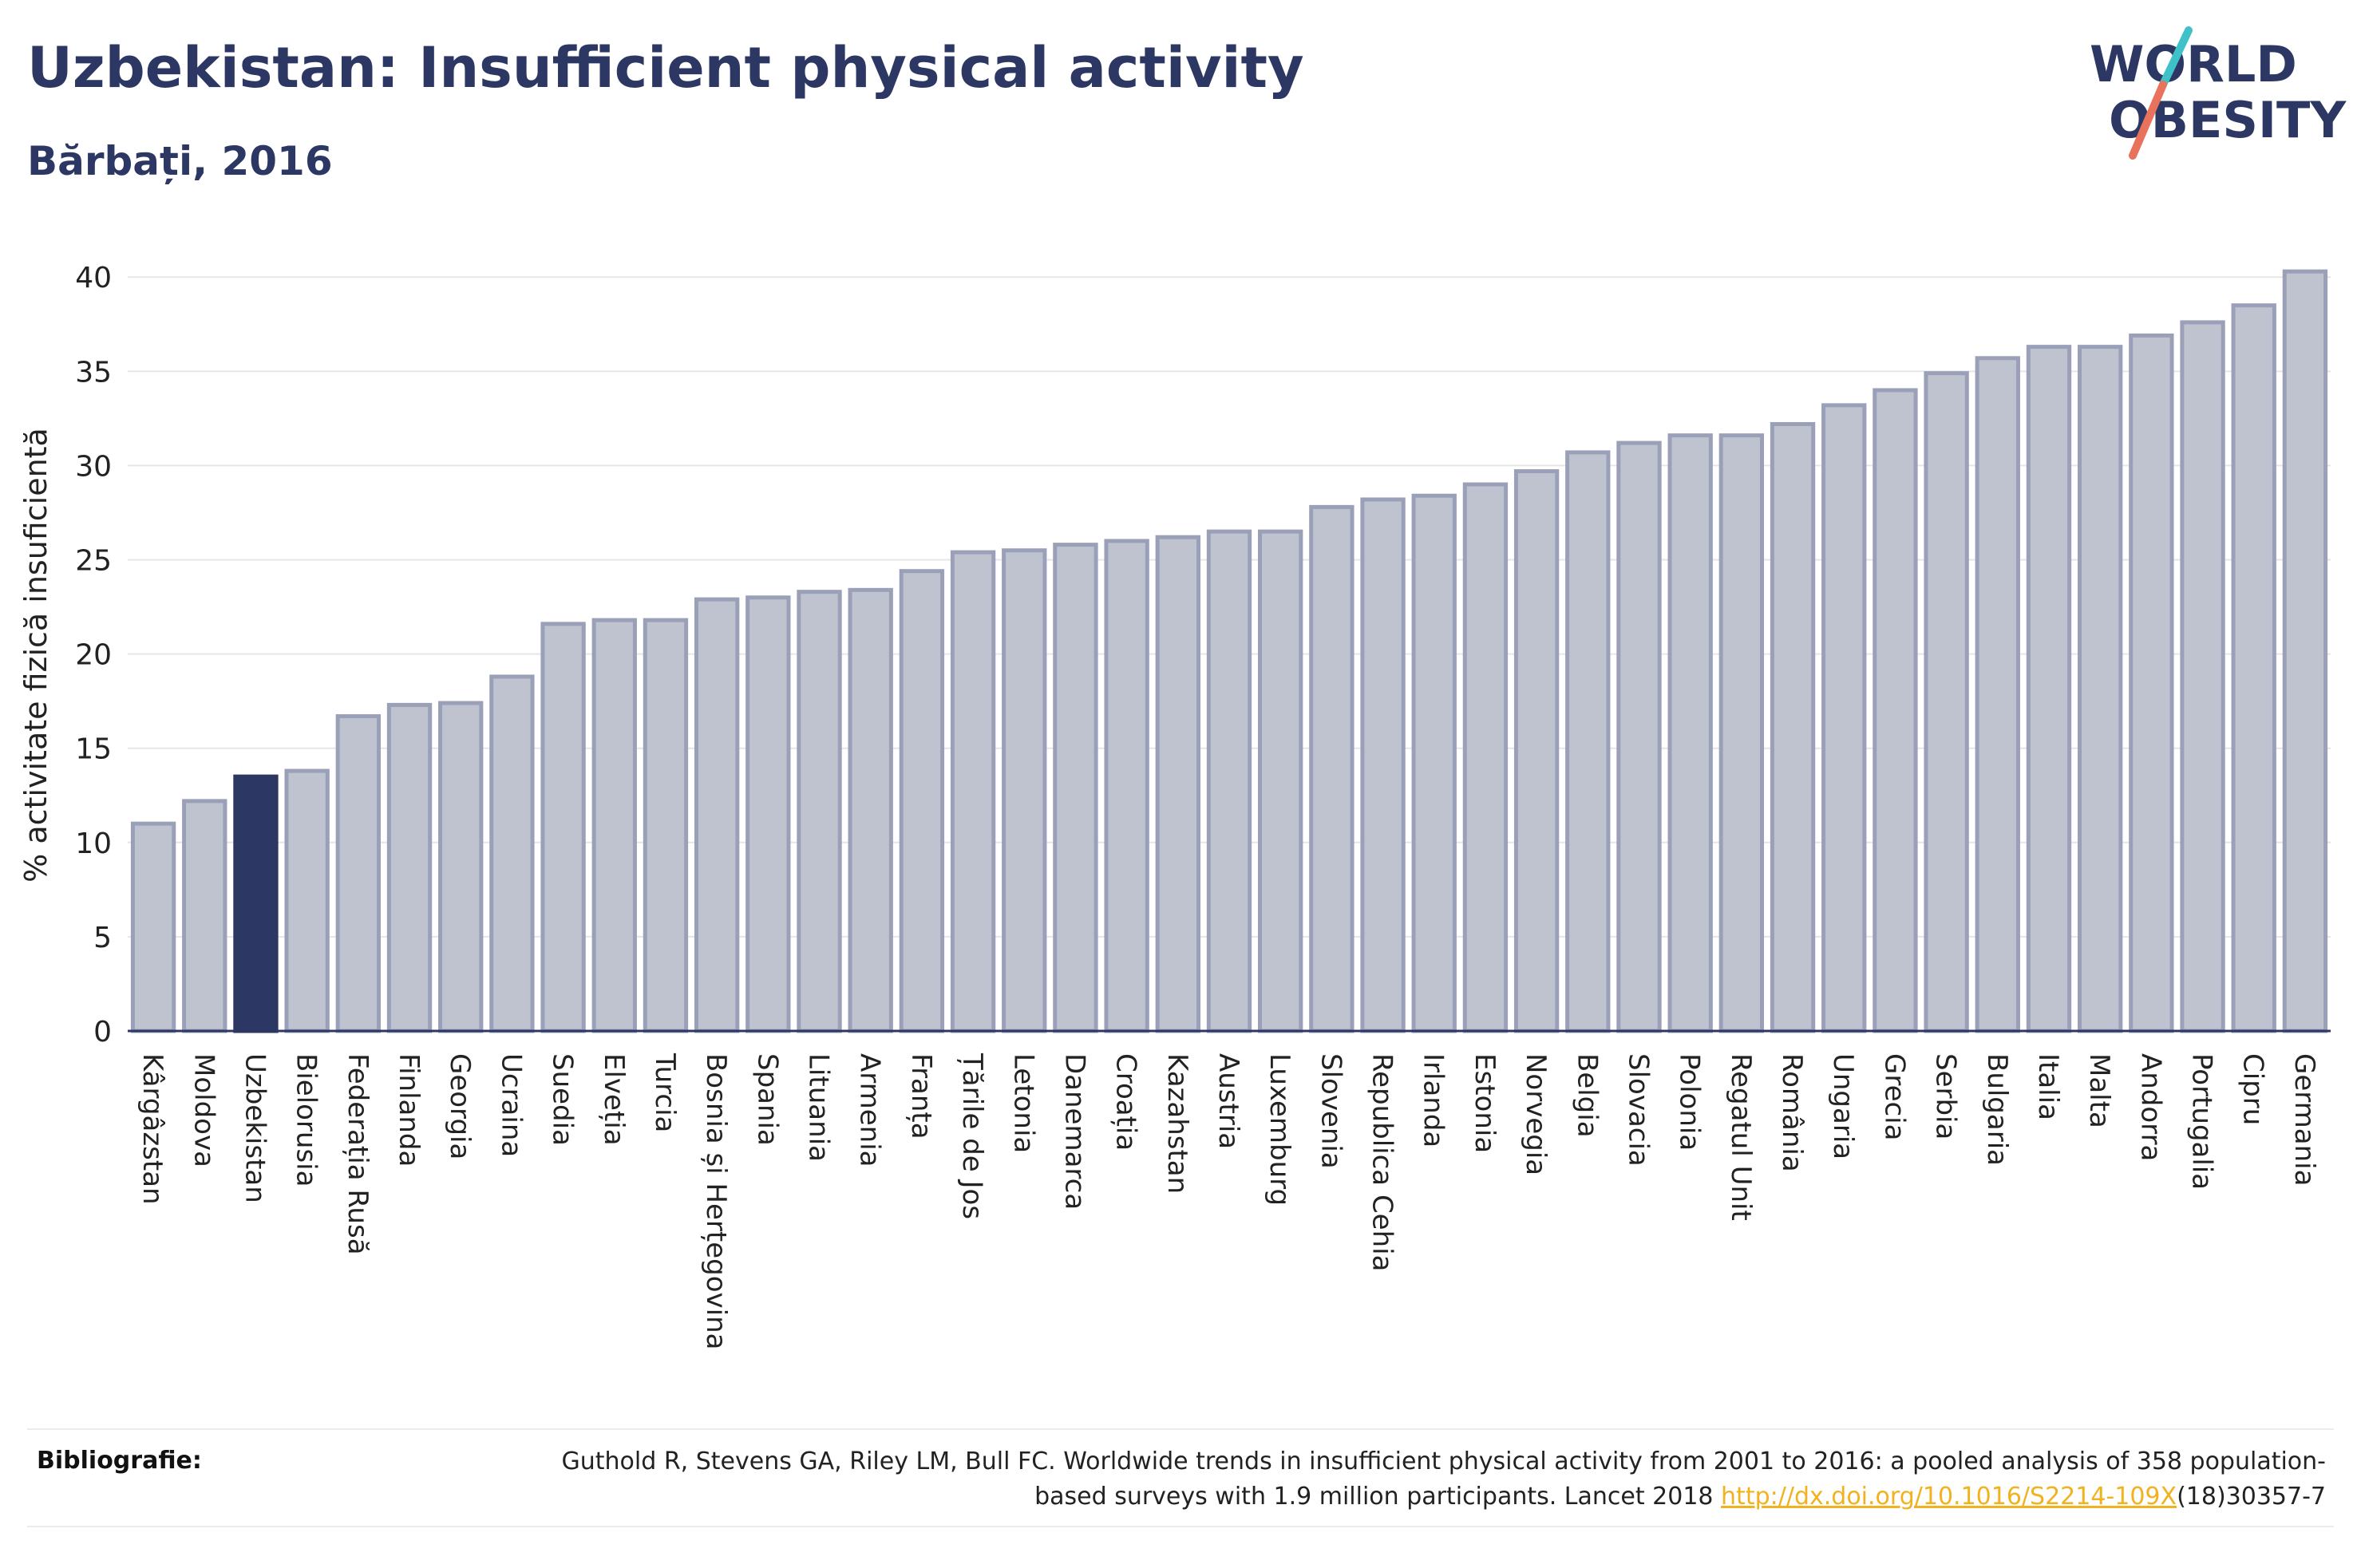  What do you see at coordinates (1180, 1429) in the screenshot?
I see `footer-divider-top` at bounding box center [1180, 1429].